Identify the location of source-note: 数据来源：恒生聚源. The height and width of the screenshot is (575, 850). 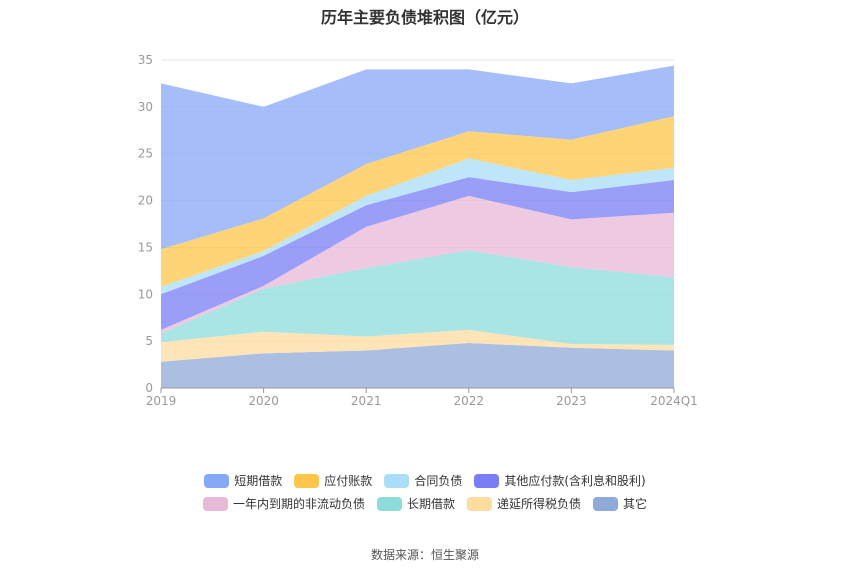
(424, 555).